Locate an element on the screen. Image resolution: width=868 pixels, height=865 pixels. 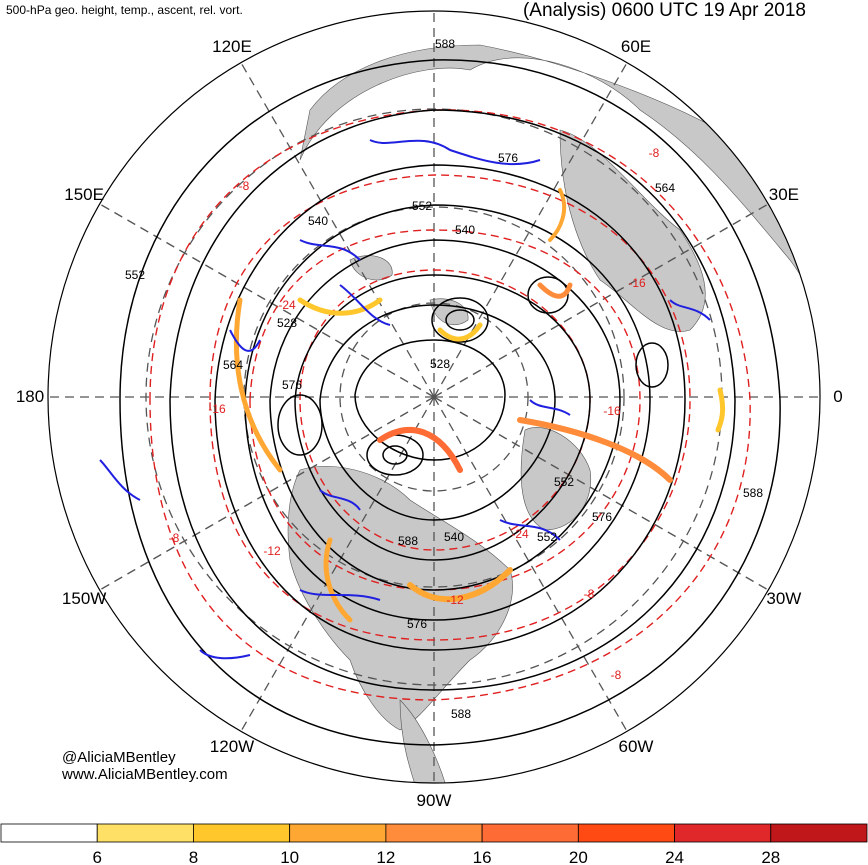
longitude-label: 120W is located at coordinates (232, 746).